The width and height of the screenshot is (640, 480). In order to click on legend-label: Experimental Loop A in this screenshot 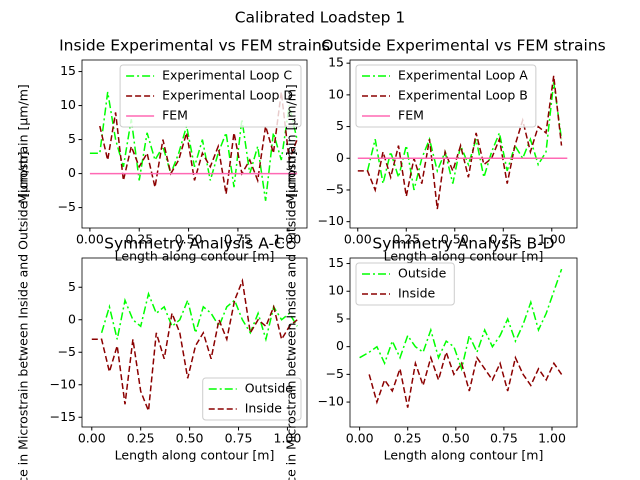, I will do `click(463, 75)`.